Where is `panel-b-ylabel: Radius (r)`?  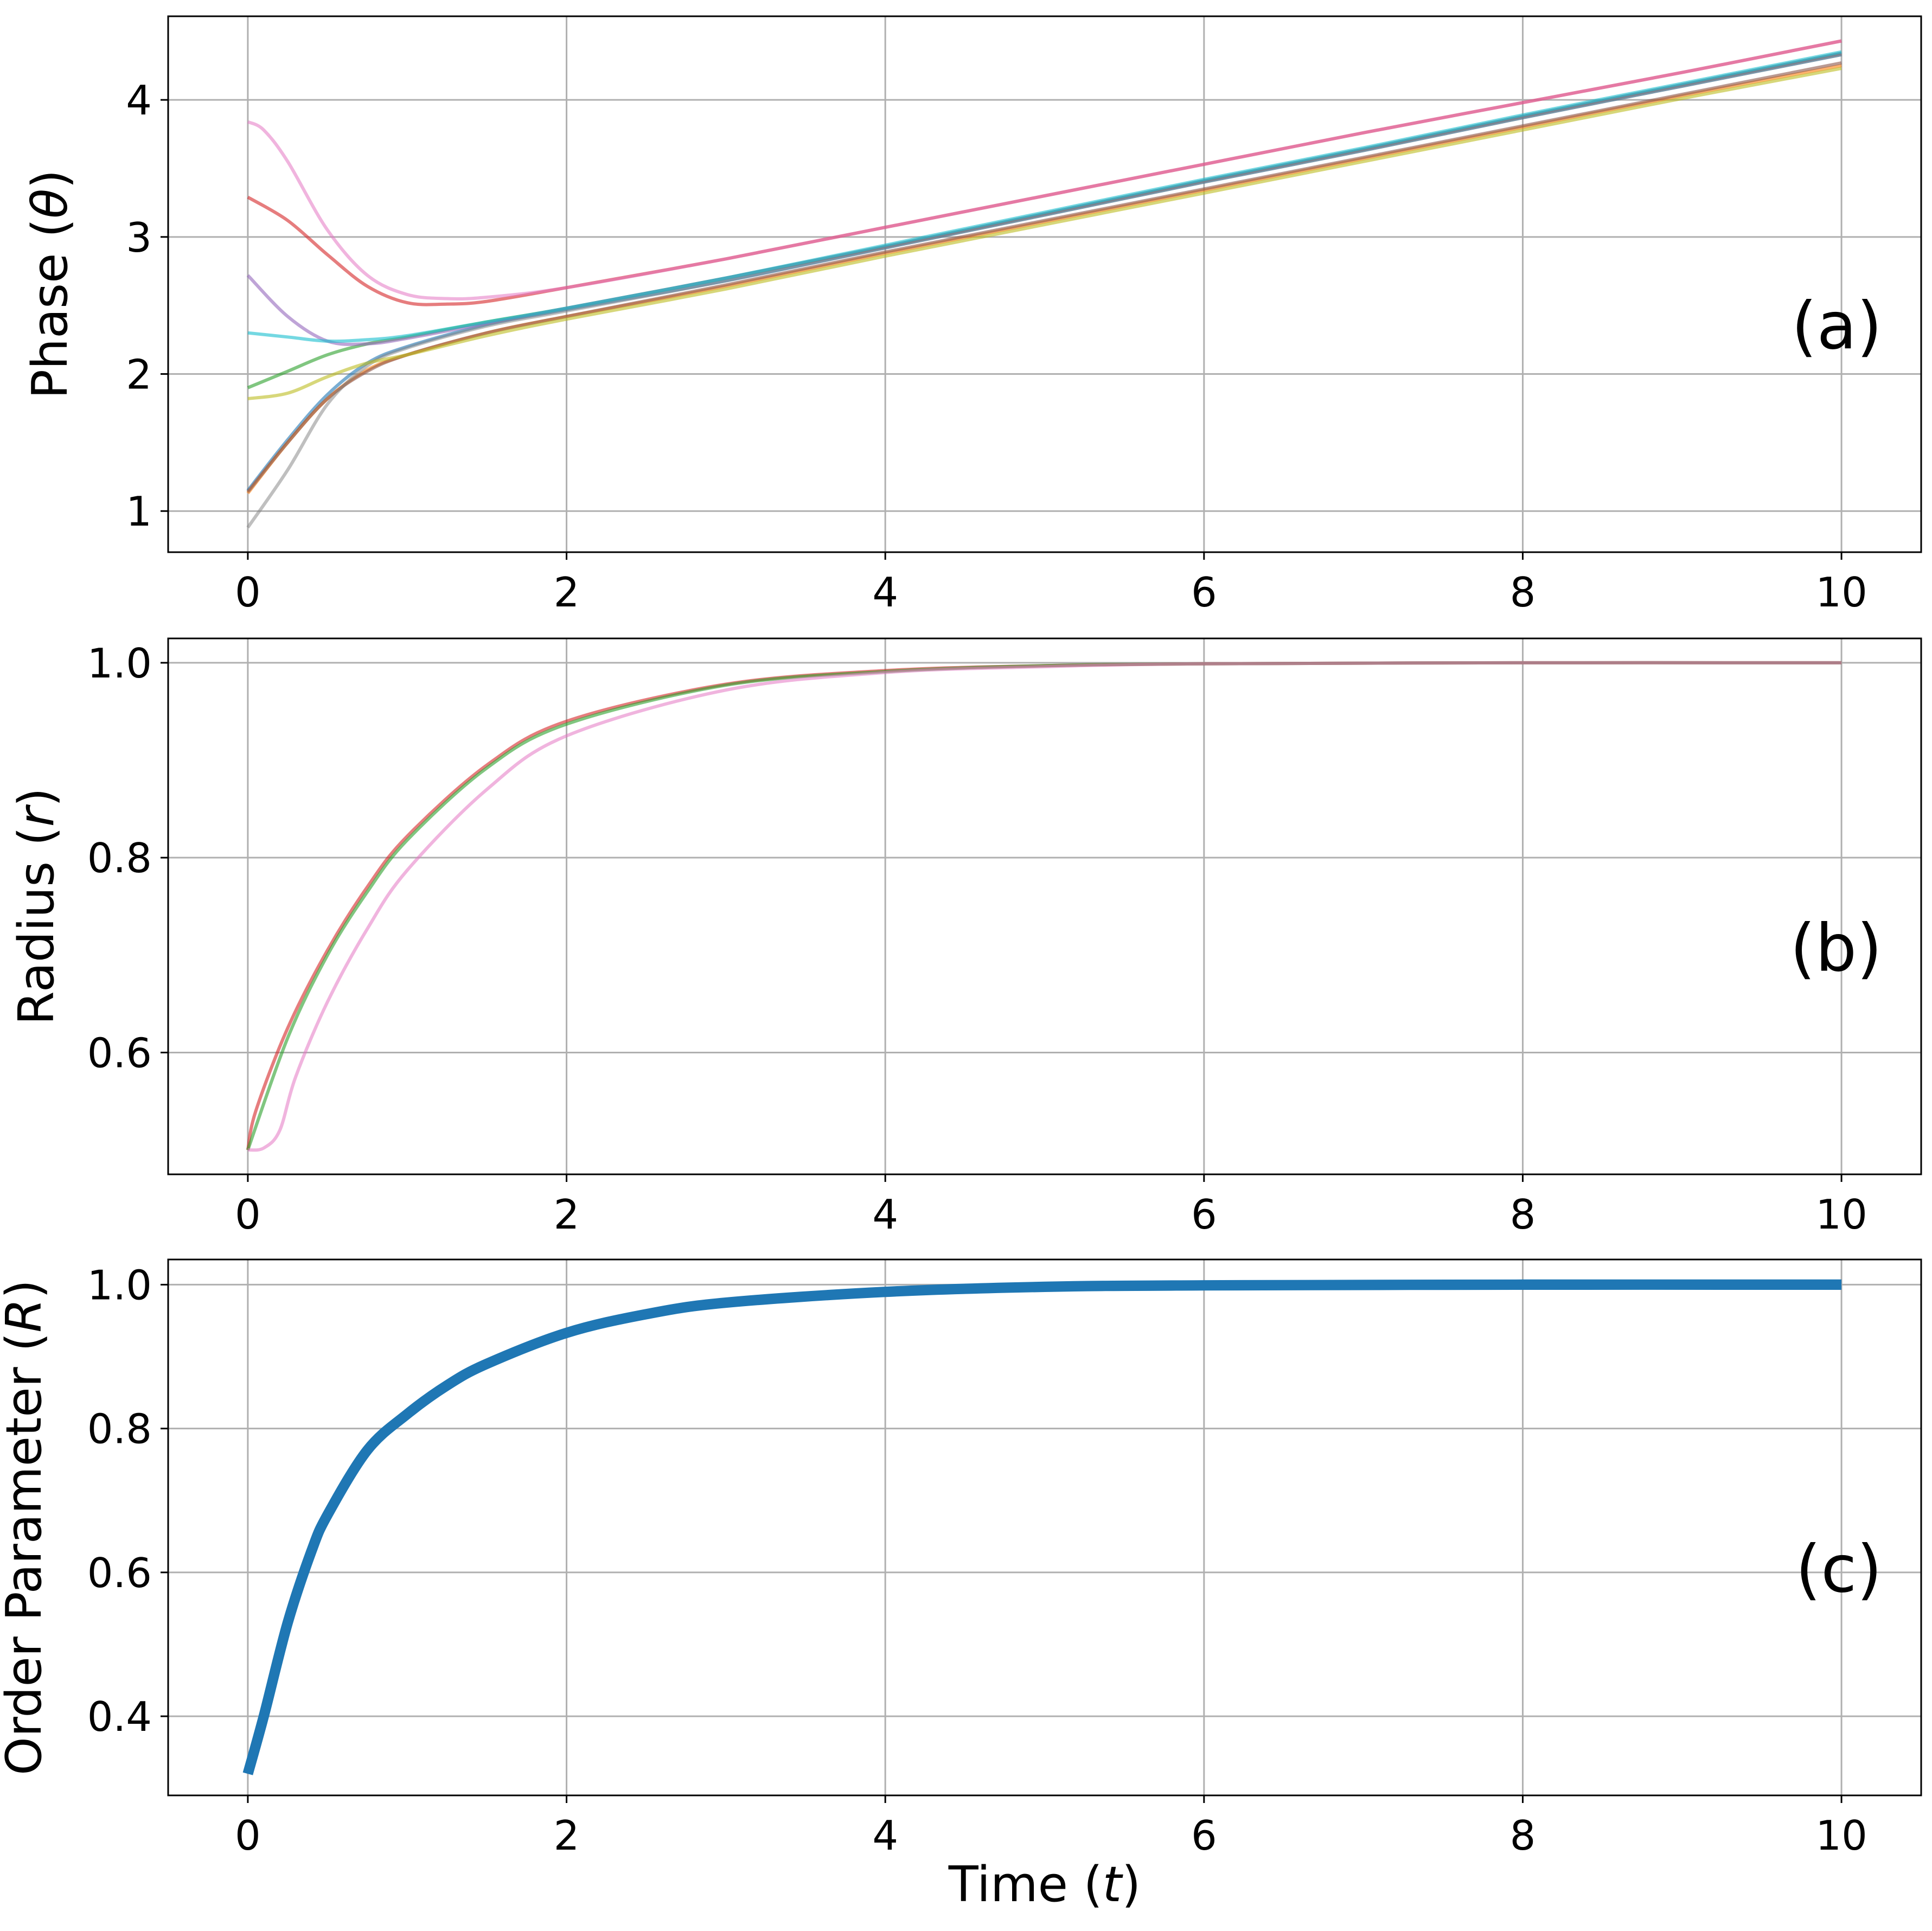
panel-b-ylabel: Radius (r) is located at coordinates (36, 907).